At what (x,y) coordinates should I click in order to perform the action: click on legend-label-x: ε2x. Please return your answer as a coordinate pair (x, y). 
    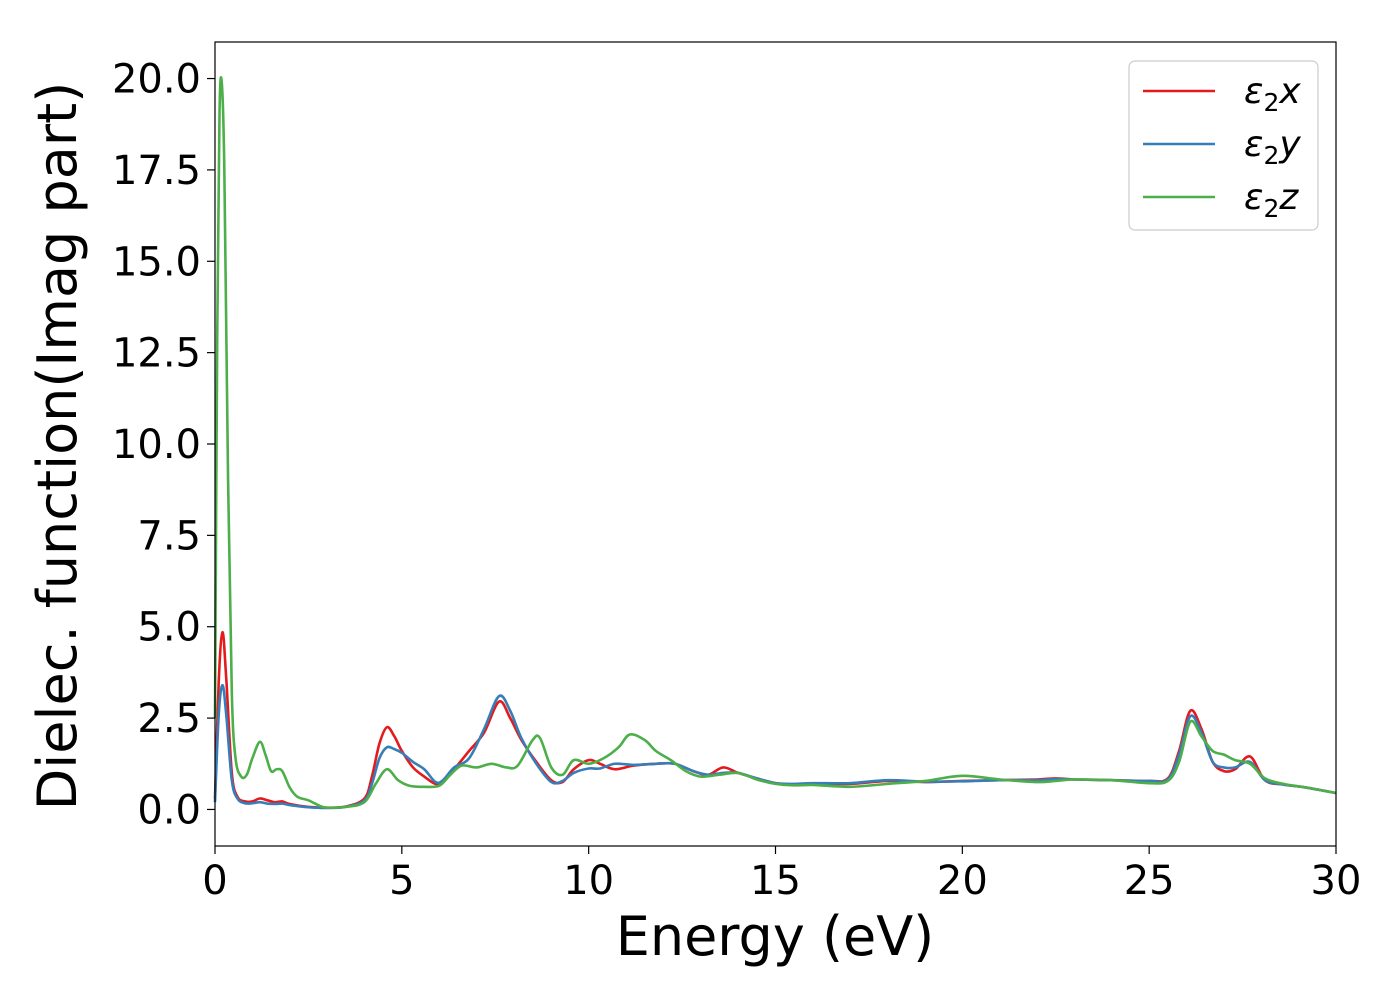
    Looking at the image, I should click on (1272, 94).